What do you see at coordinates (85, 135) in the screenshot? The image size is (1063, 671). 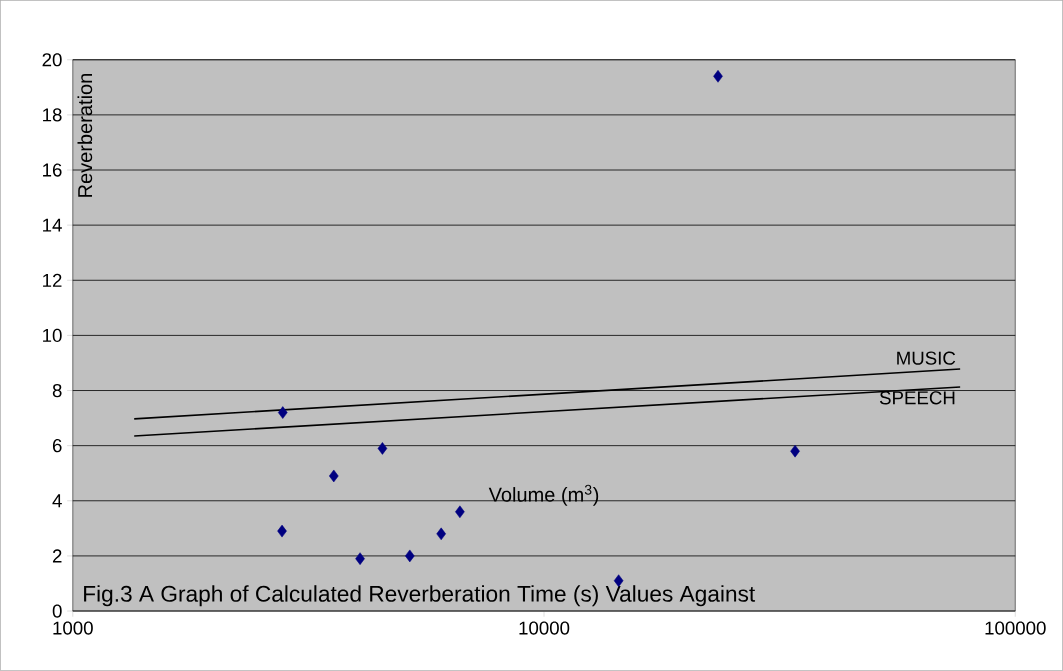 I see `y-axis-title: Reverberation` at bounding box center [85, 135].